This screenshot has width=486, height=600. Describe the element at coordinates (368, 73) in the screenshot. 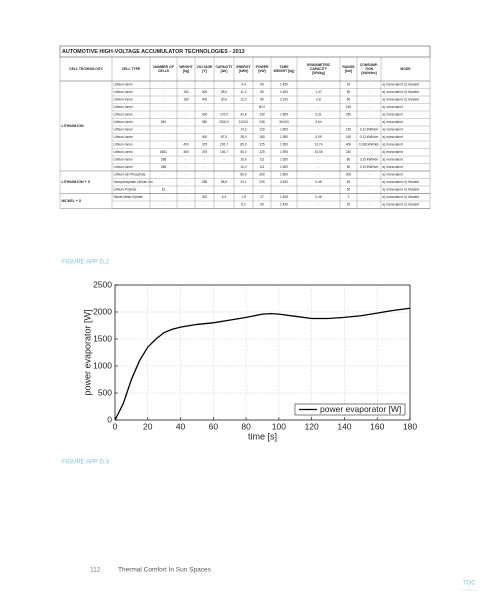

I see `column-header: [kWh/km]` at that location.